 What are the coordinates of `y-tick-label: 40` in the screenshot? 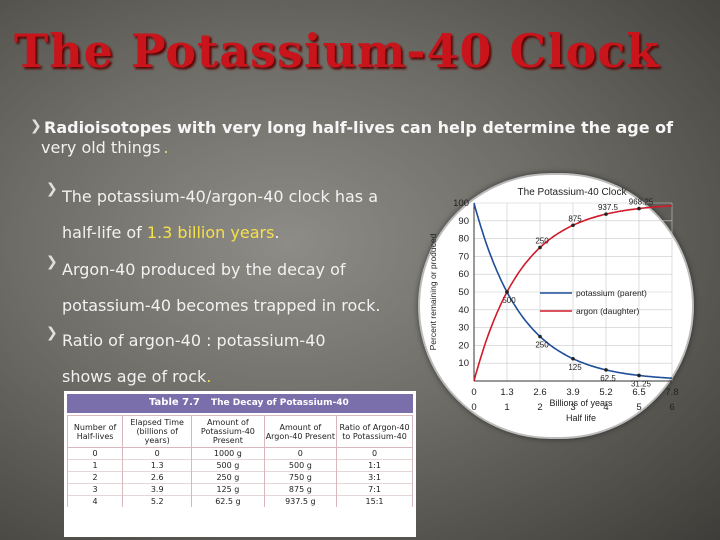 It's located at (463, 310).